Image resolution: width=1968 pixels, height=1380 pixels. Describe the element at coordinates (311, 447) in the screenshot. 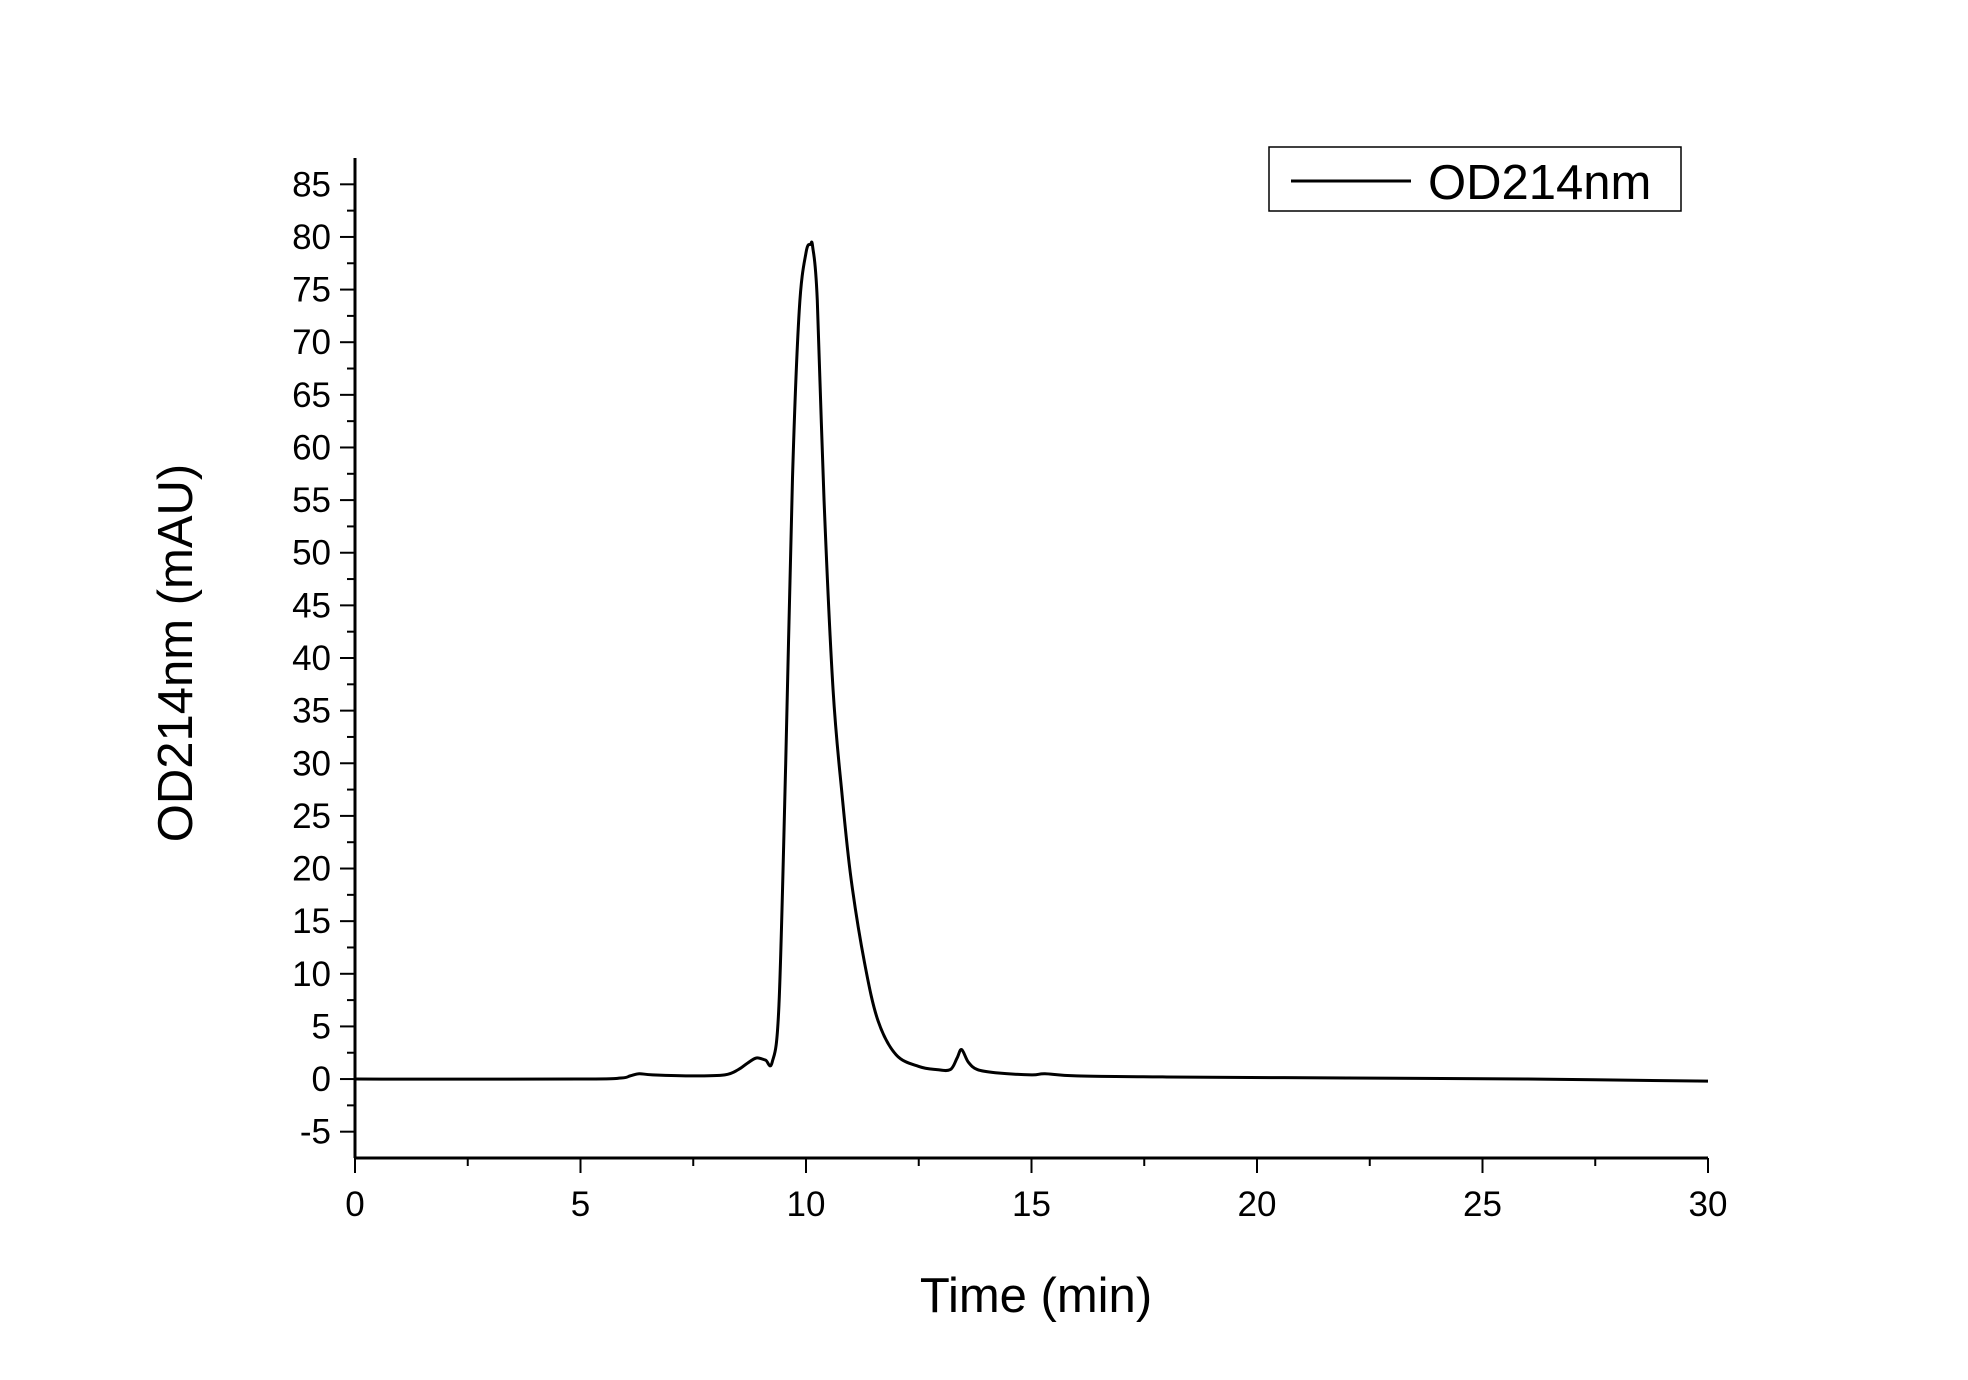

I see `y-tick-label: 60` at that location.